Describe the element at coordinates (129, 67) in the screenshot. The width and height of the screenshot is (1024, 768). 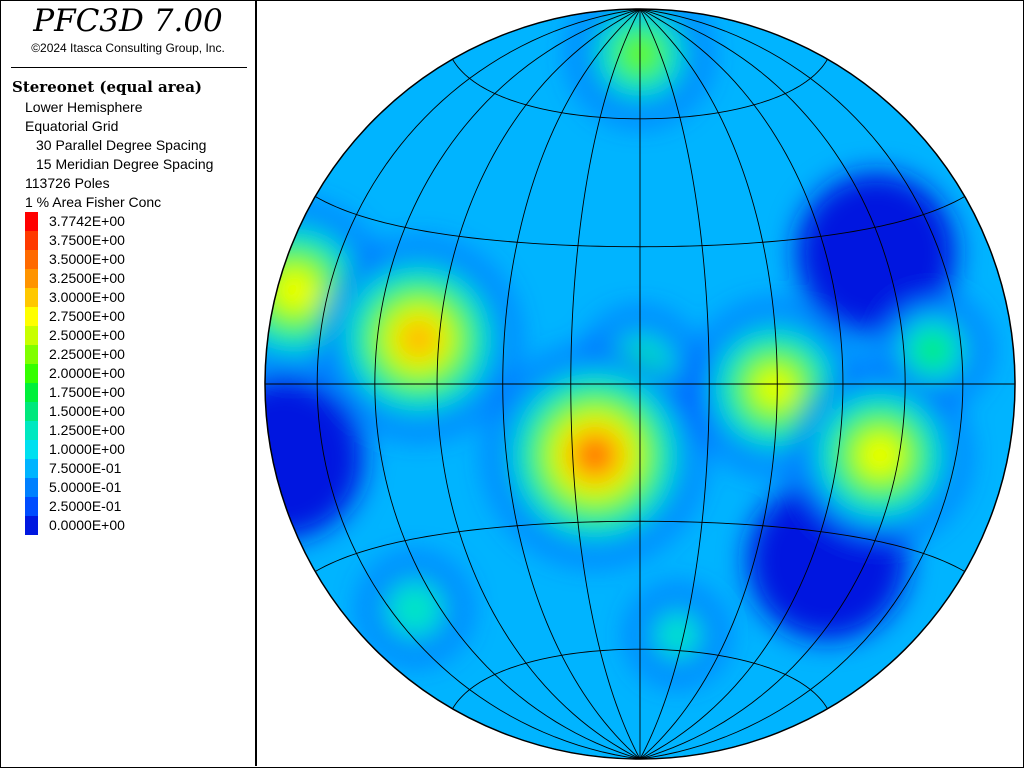
I see `legend-divider` at that location.